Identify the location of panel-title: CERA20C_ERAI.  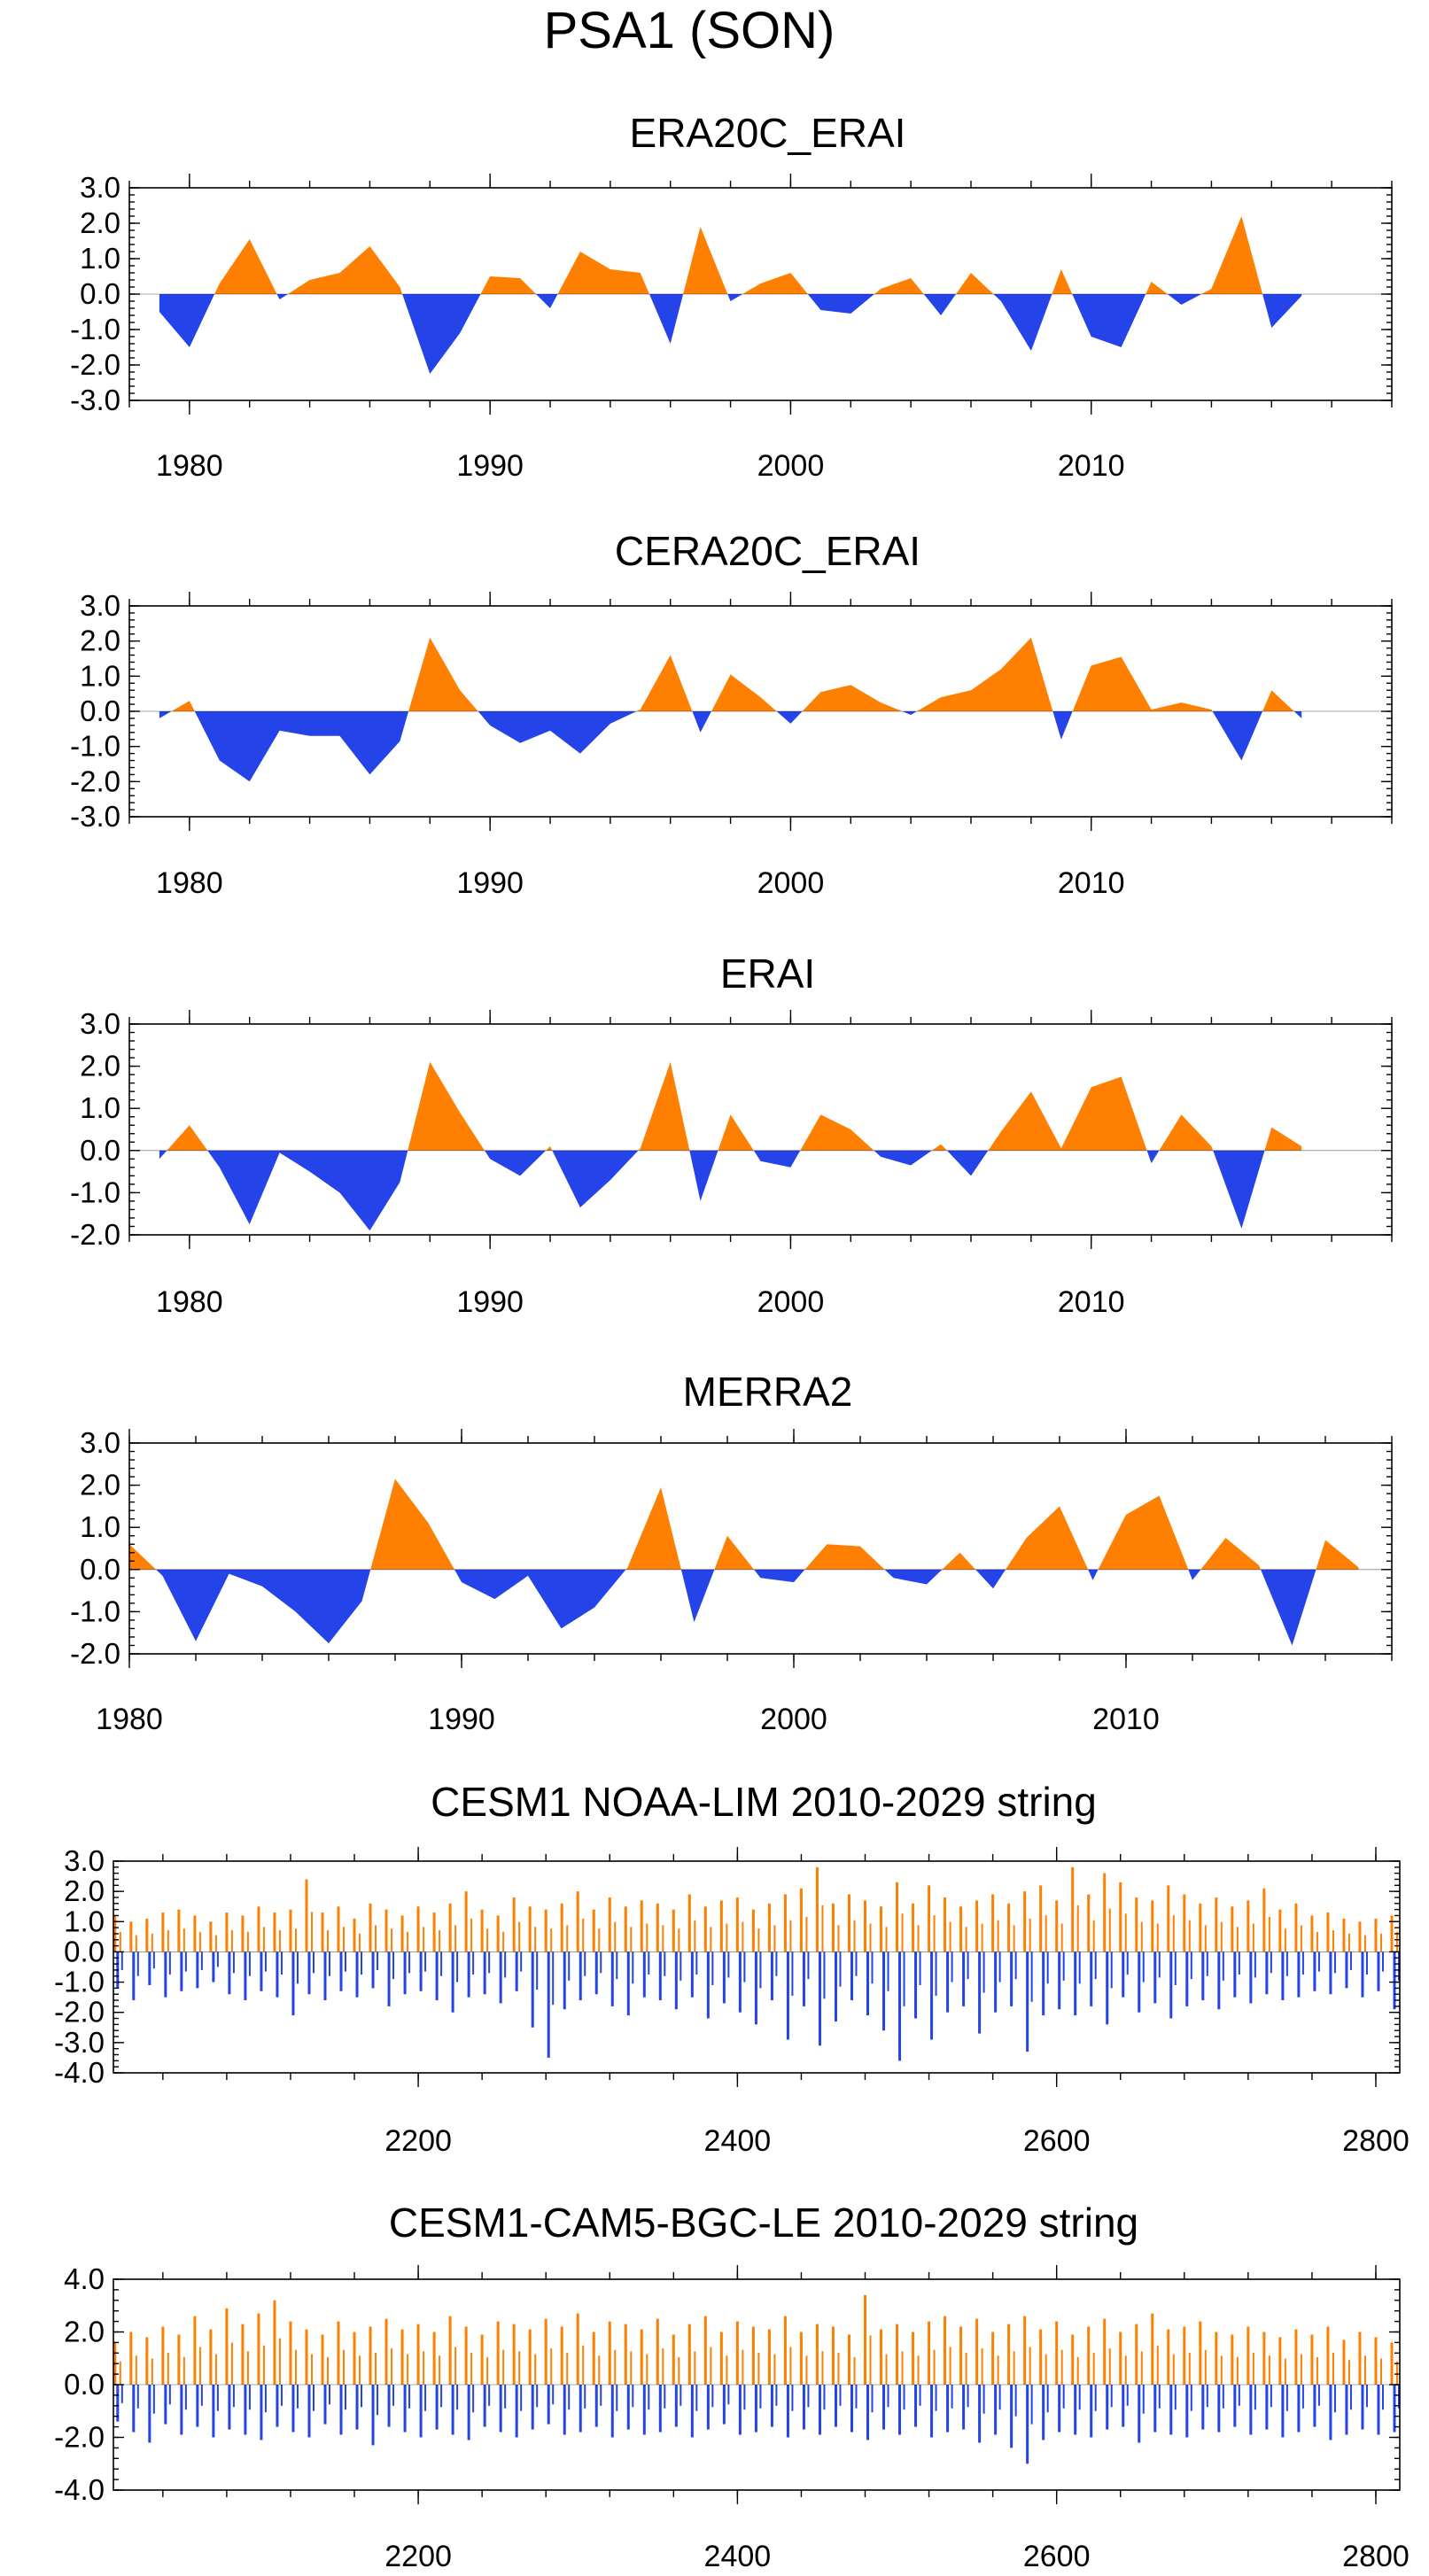
(767, 551).